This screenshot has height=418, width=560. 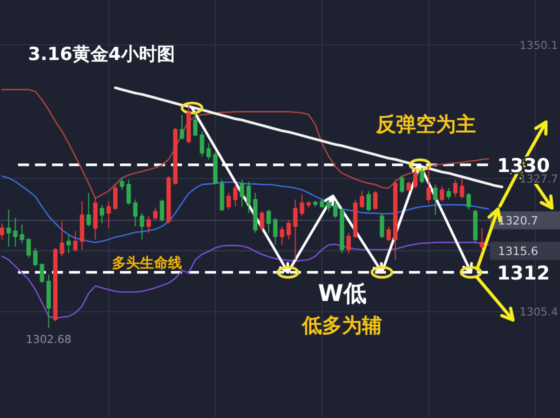 I want to click on tick-label: 1305.4, so click(x=539, y=312).